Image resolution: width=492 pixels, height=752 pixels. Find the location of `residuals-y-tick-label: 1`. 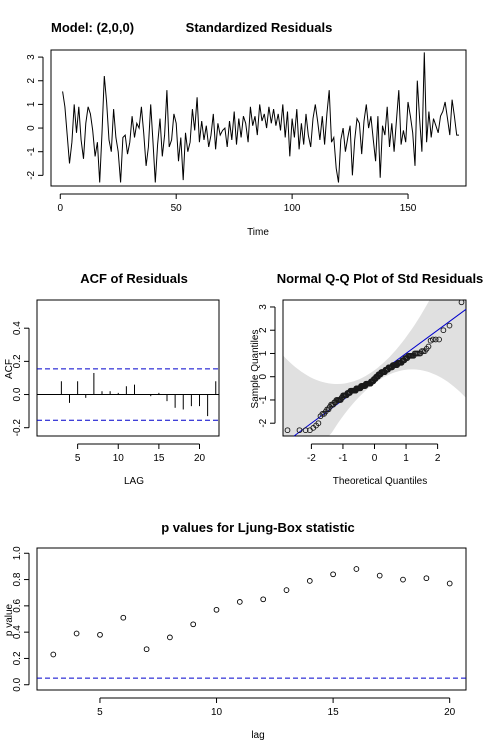

residuals-y-tick-label: 1 is located at coordinates (31, 104).